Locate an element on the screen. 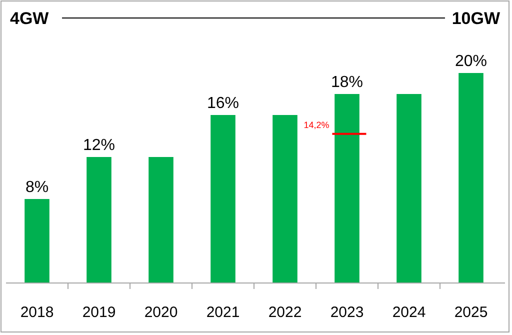 The image size is (512, 335). x-tick-label: 2021 is located at coordinates (223, 312).